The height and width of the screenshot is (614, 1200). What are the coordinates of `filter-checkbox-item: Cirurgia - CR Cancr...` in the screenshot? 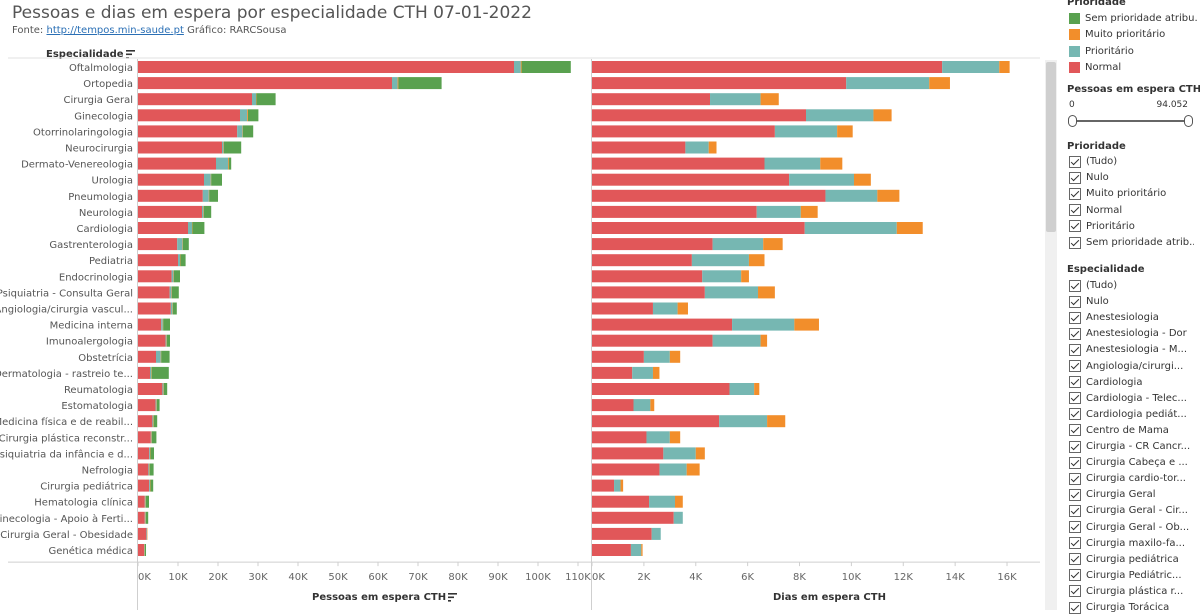 It's located at (1131, 446).